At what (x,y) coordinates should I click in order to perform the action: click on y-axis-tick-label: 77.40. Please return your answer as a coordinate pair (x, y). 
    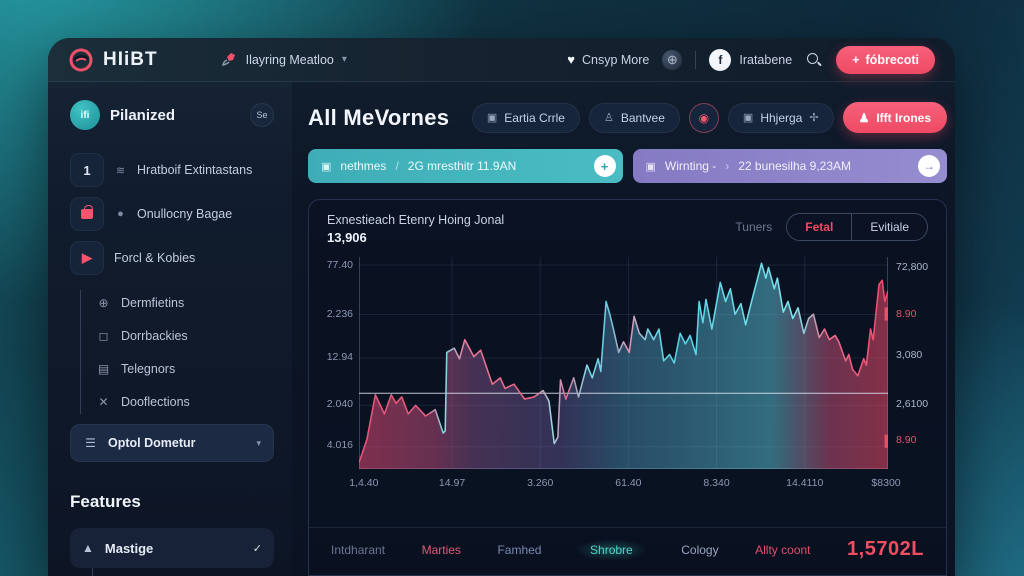
    Looking at the image, I should click on (339, 265).